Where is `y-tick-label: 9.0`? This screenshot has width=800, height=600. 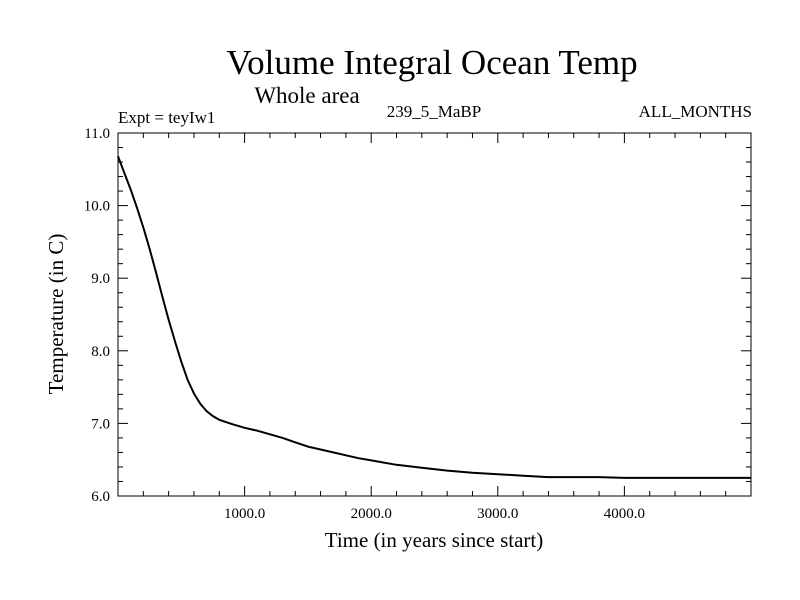 y-tick-label: 9.0 is located at coordinates (100, 279).